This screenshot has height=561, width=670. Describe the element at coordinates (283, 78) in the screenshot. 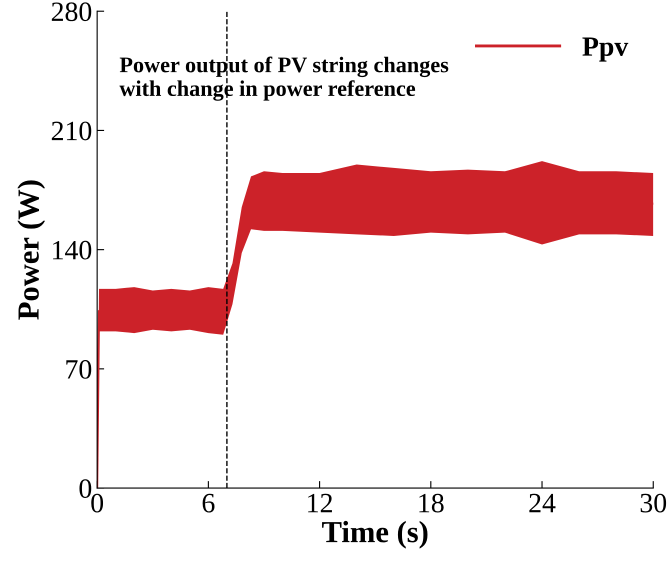

I see `annotation: Power output of PV string changes with change in power reference` at that location.